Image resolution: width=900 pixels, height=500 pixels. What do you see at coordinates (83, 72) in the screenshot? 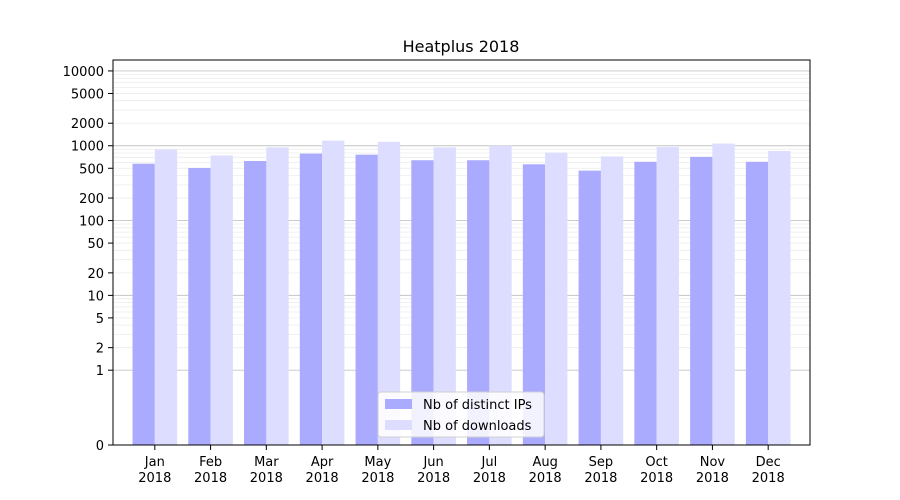
I see `y-tick-label: 10000` at bounding box center [83, 72].